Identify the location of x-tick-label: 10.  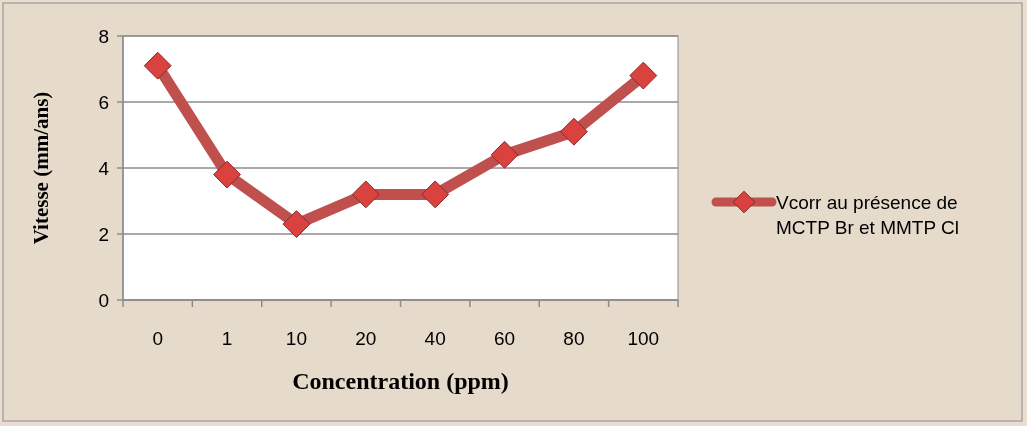
(296, 338).